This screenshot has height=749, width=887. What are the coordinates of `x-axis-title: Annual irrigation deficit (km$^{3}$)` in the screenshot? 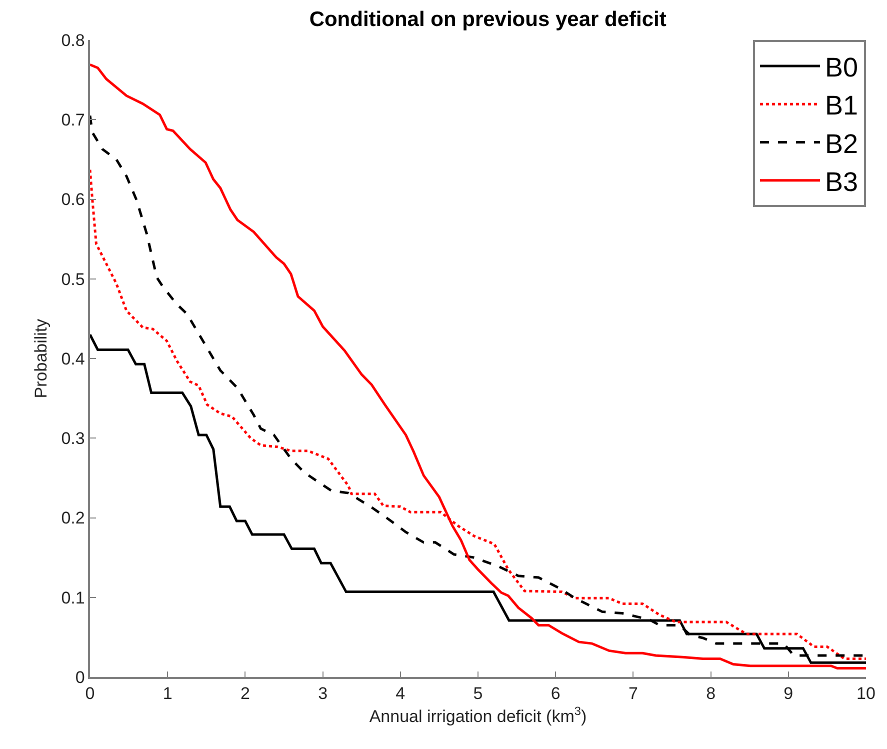 It's located at (478, 715).